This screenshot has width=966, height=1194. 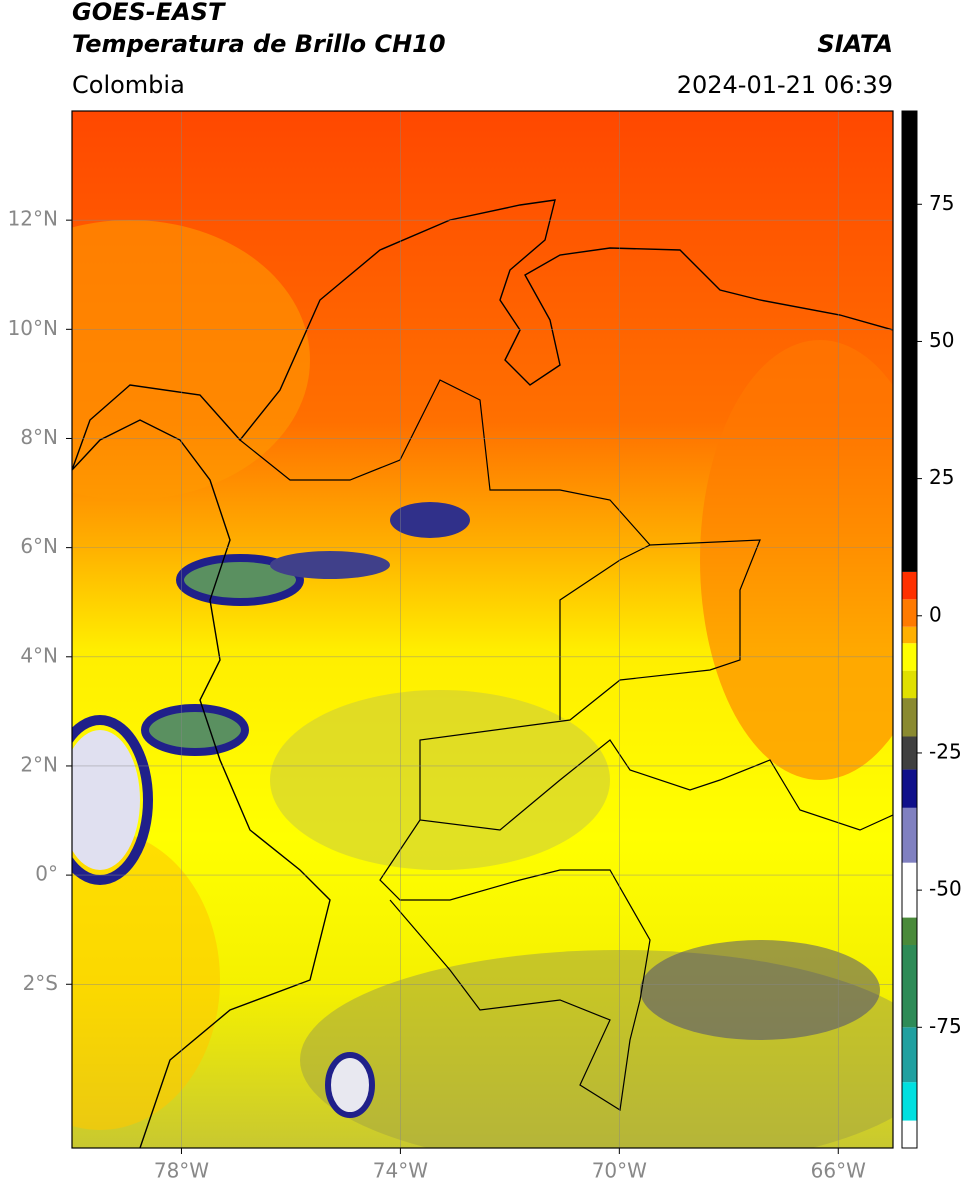 I want to click on y-tick-label: 0°, so click(x=46, y=874).